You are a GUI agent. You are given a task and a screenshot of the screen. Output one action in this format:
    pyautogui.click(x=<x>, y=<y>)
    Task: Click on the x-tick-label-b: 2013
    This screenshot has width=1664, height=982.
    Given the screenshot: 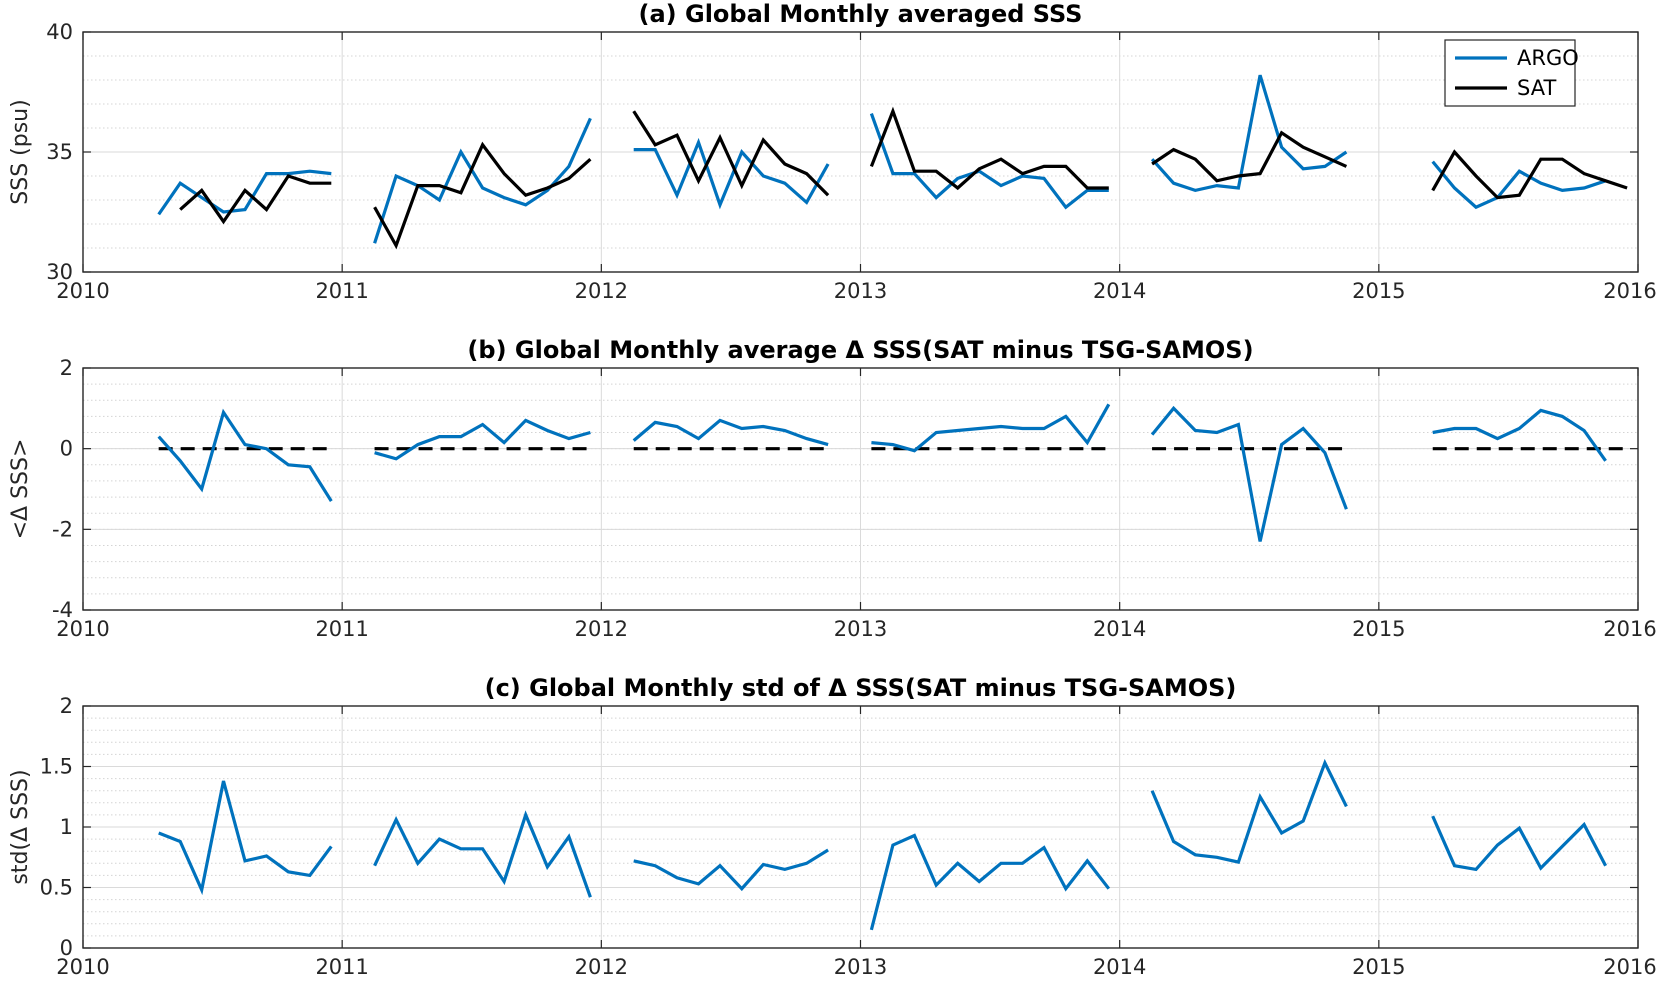 What is the action you would take?
    pyautogui.click(x=860, y=629)
    